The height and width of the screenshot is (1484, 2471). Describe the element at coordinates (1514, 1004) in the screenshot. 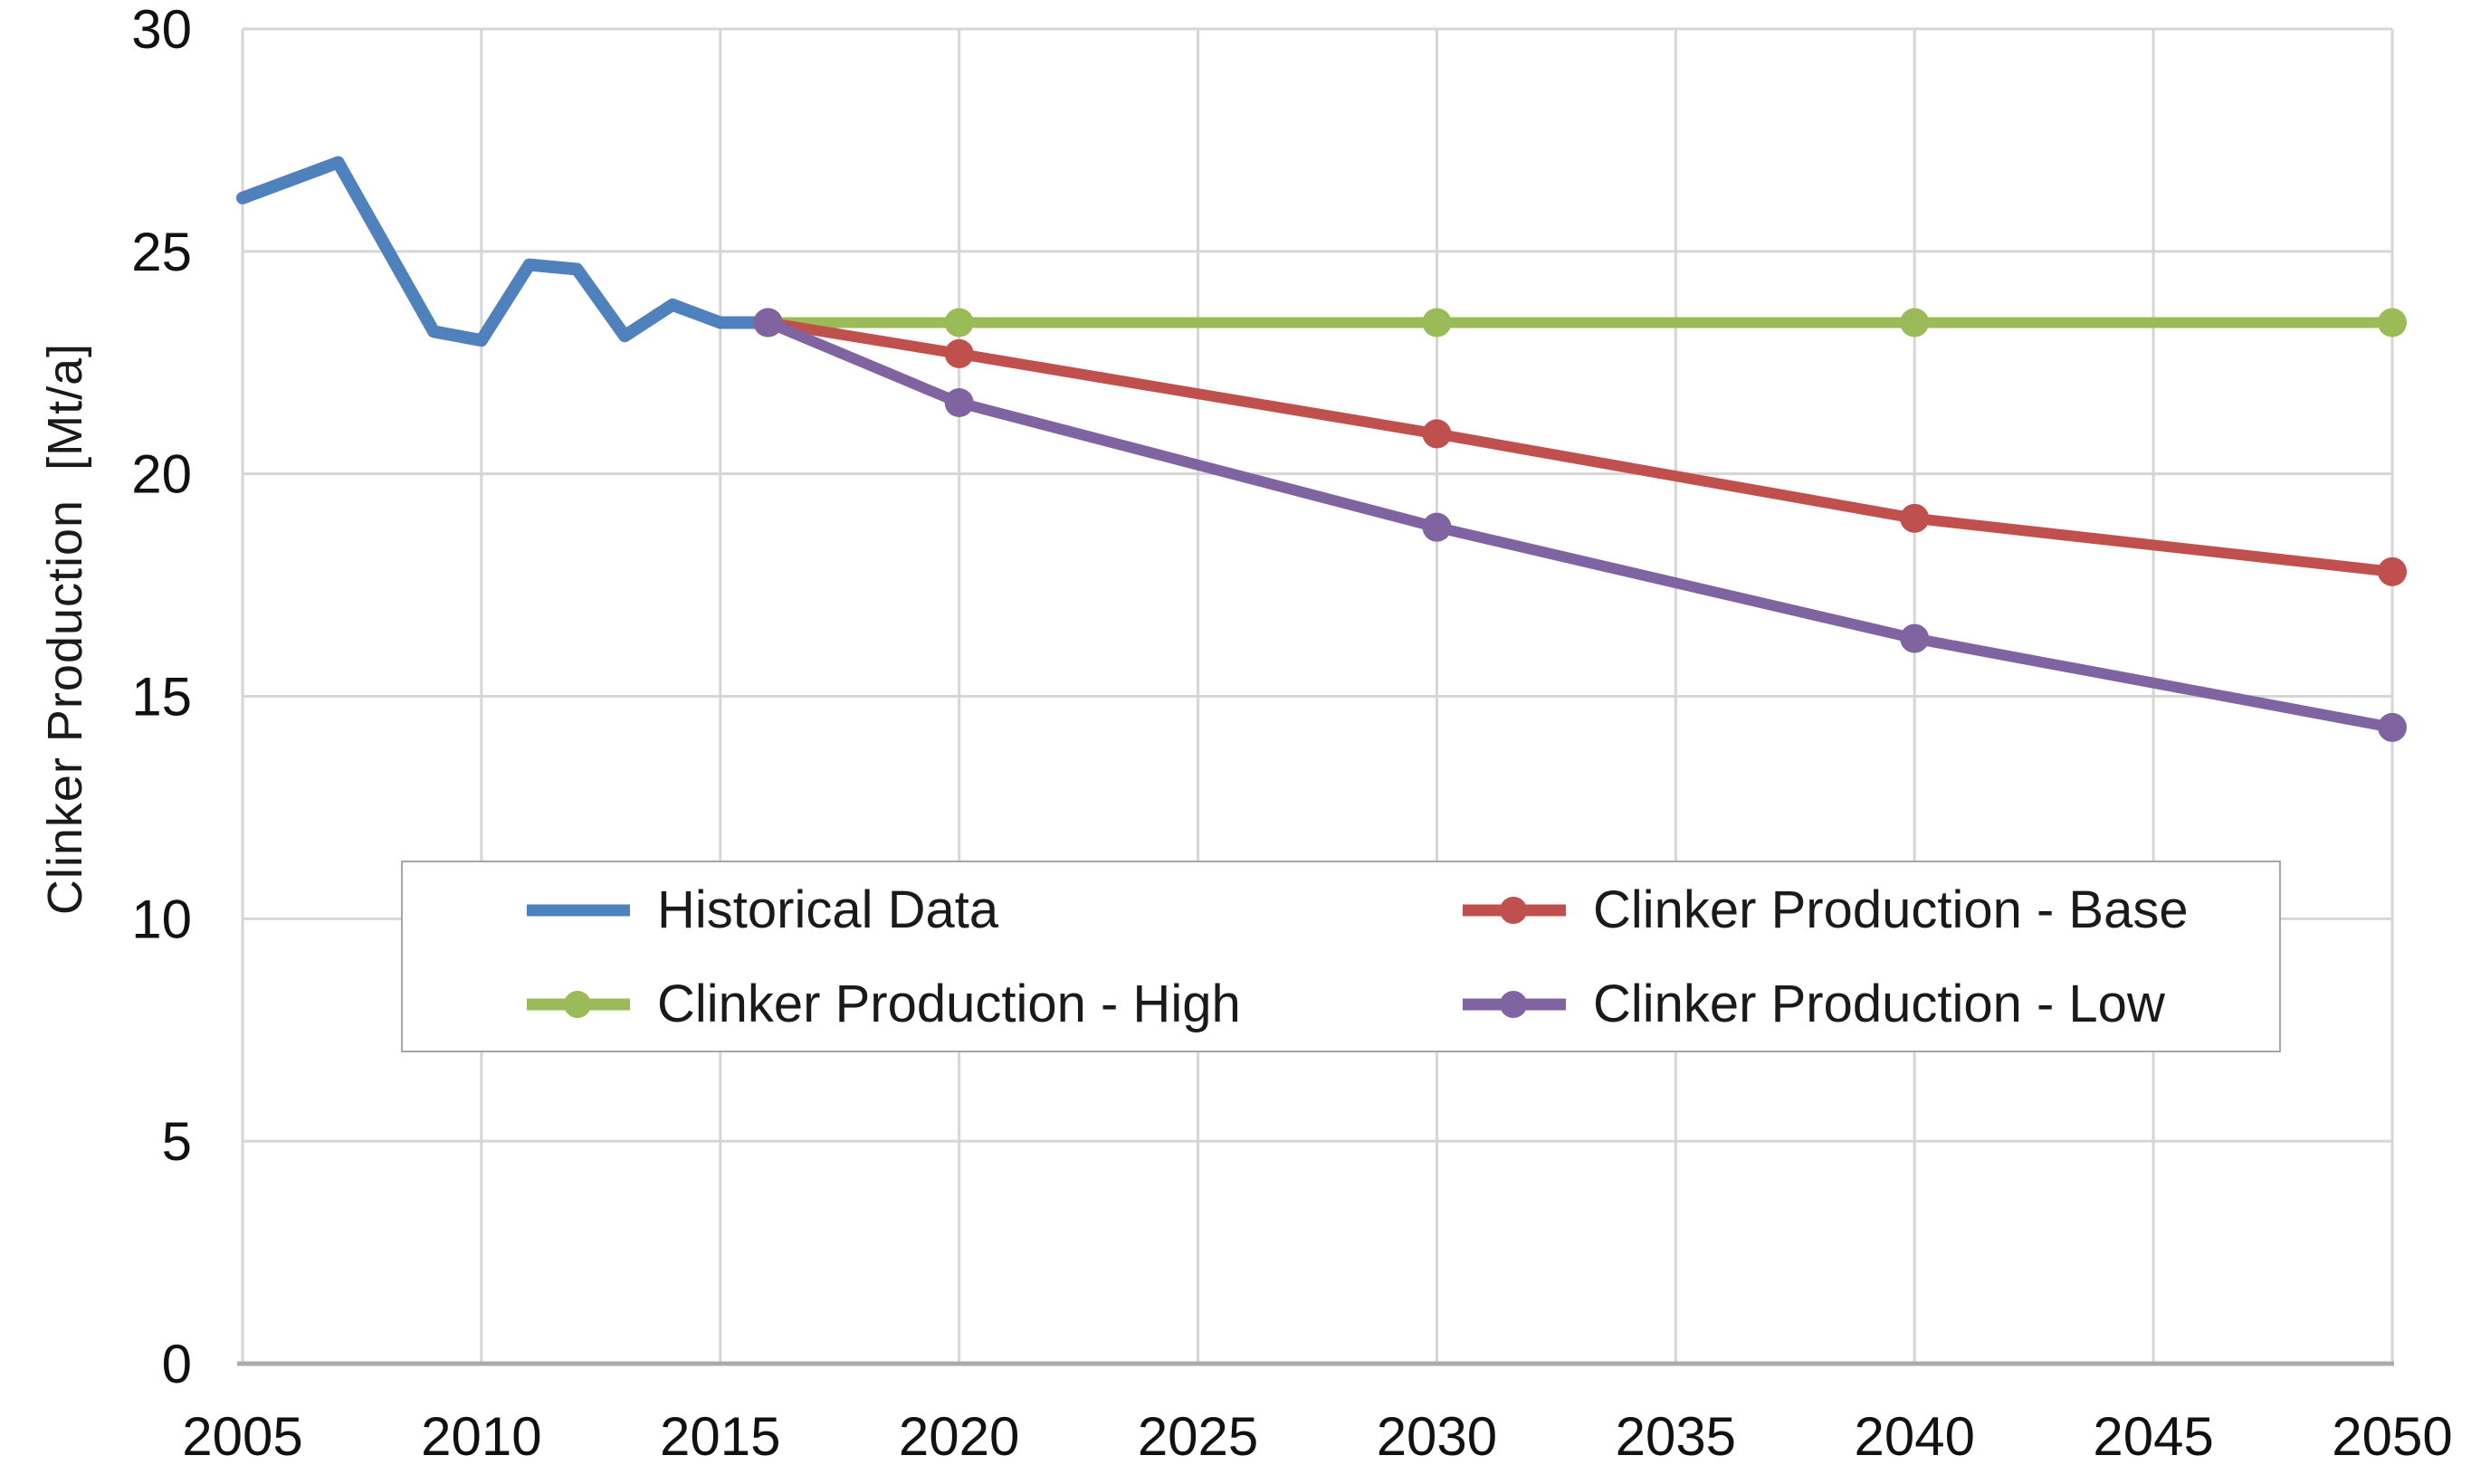

I see `legend-line-swatch-low` at that location.